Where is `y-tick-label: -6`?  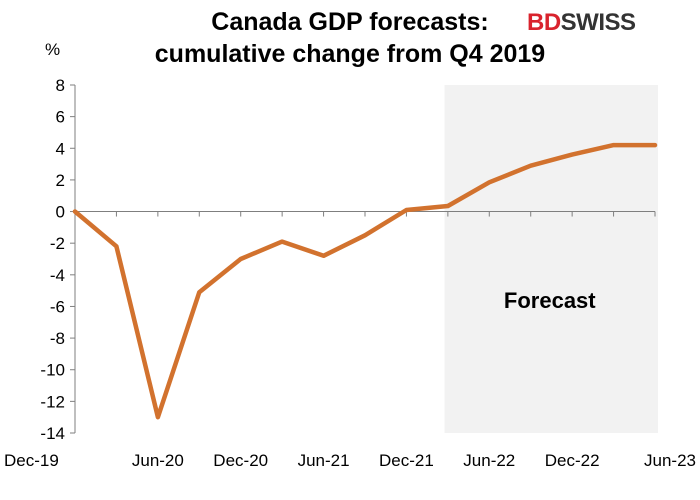
y-tick-label: -6 is located at coordinates (57, 306).